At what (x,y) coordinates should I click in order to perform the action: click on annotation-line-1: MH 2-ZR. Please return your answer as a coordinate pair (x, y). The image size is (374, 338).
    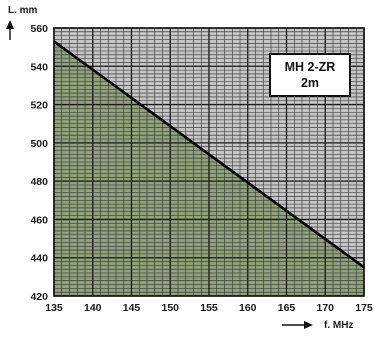
    Looking at the image, I should click on (310, 67).